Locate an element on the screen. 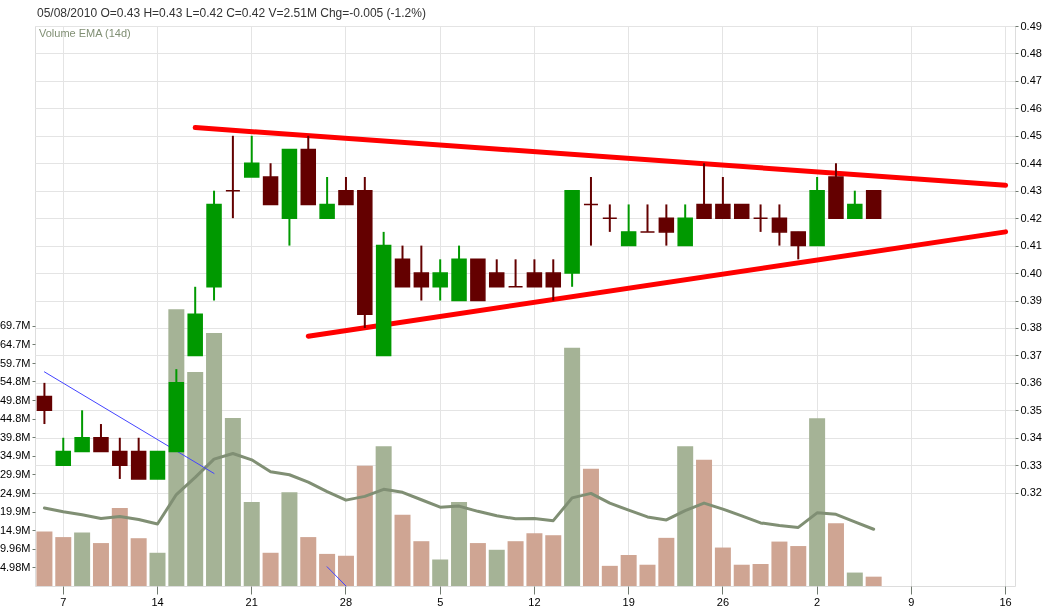 The width and height of the screenshot is (1049, 607). y-tick-label: 0.49 is located at coordinates (1031, 25).